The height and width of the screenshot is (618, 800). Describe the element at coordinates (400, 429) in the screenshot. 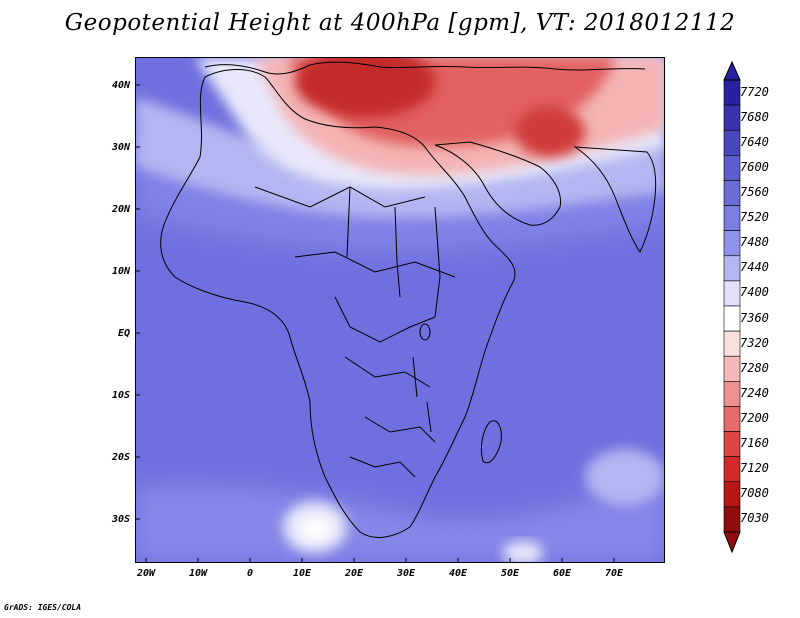

I see `border-south-central` at that location.